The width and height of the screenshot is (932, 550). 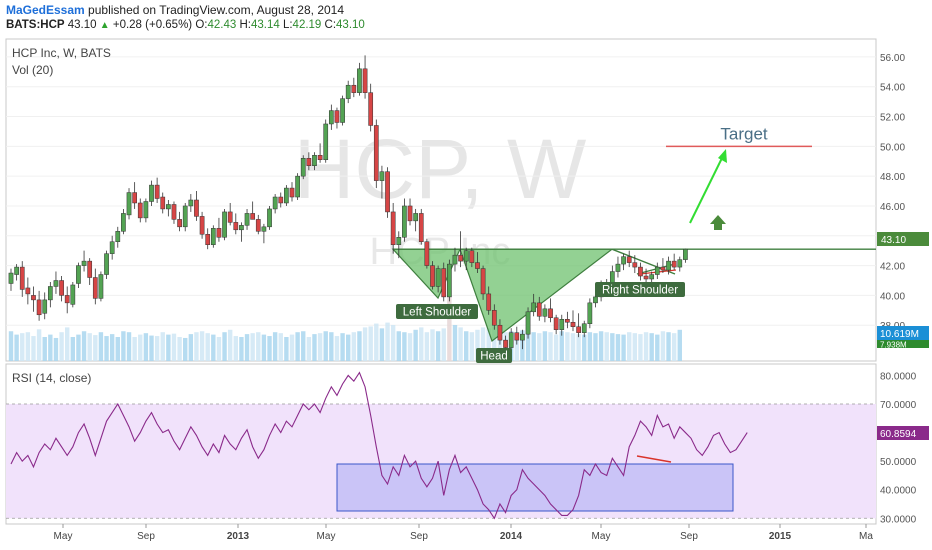 I want to click on price-change: +0.28 (+0.65%), so click(x=152, y=25).